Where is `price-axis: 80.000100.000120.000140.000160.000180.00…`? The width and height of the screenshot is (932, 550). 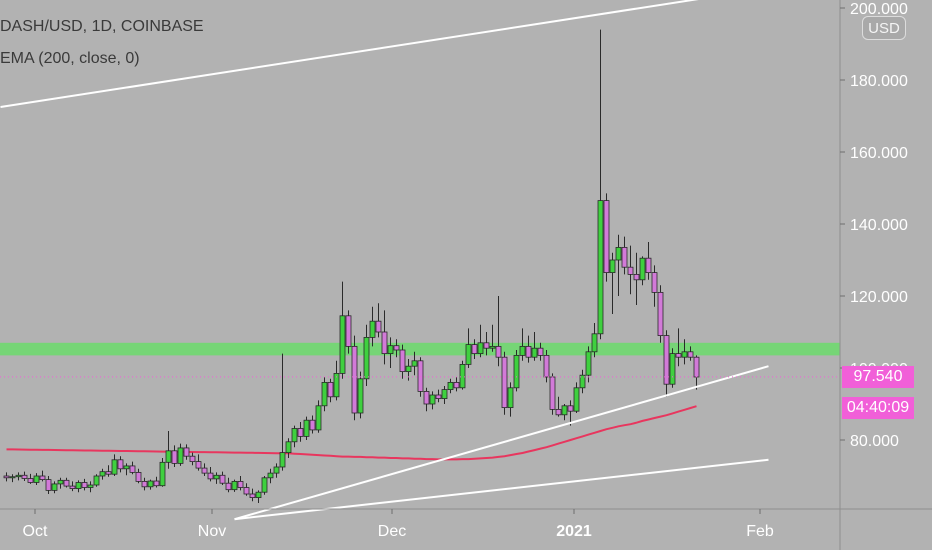 price-axis: 80.000100.000120.000140.000160.000180.00… is located at coordinates (874, 225).